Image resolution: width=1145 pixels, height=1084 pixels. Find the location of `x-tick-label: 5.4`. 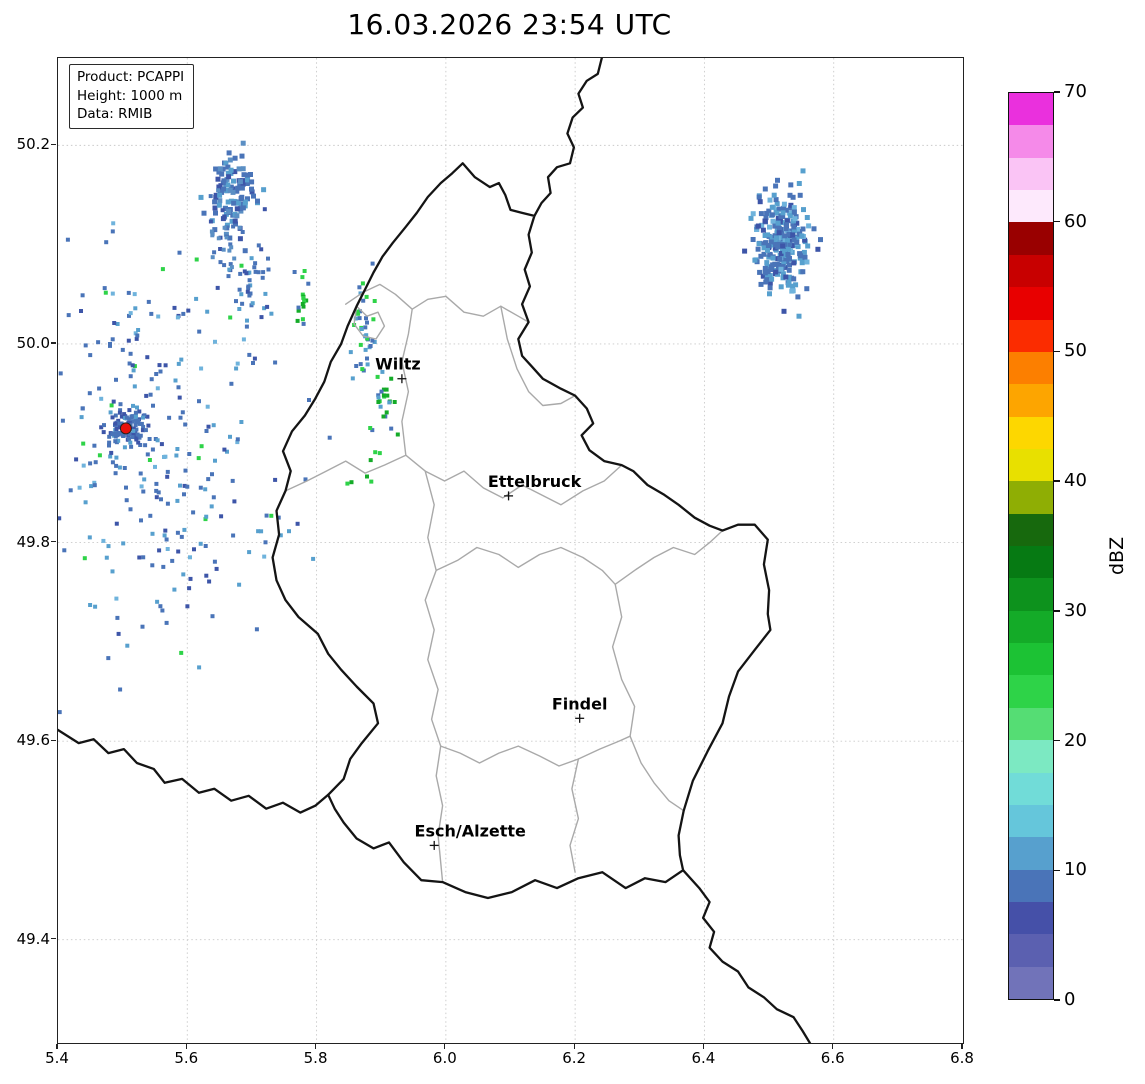

x-tick-label: 5.4 is located at coordinates (57, 1058).